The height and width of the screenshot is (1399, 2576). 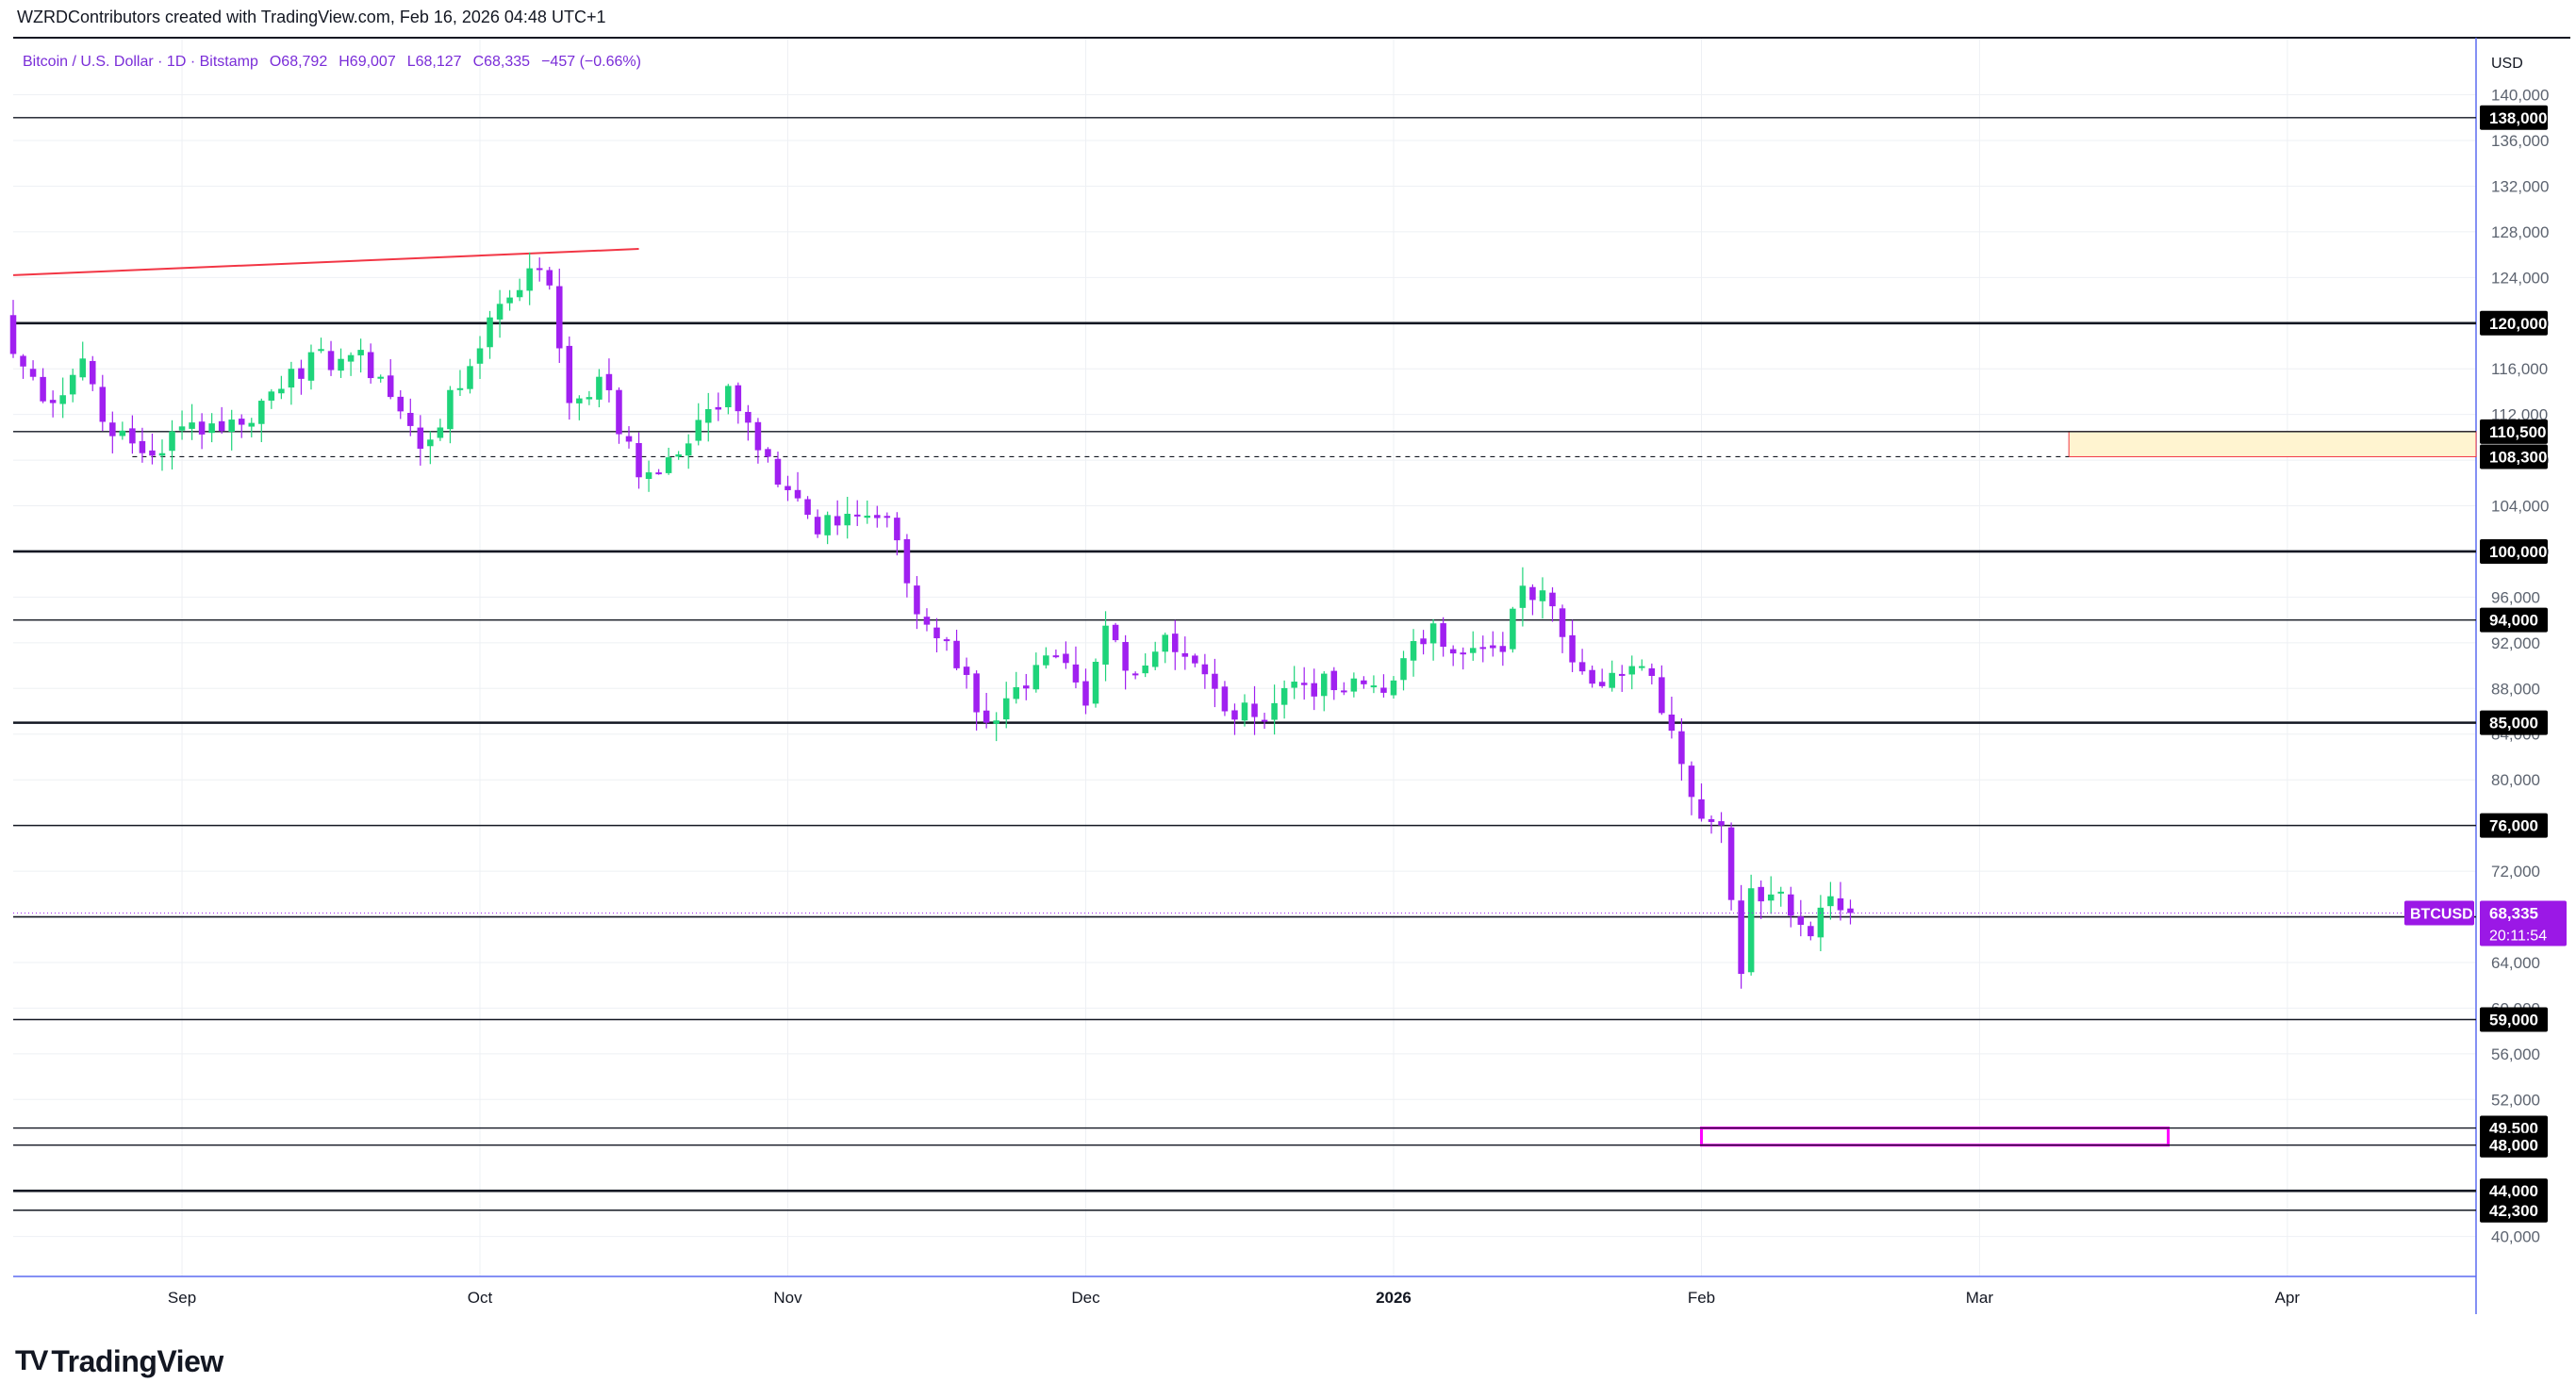 I want to click on level-price-label: 48,000, so click(x=2514, y=1145).